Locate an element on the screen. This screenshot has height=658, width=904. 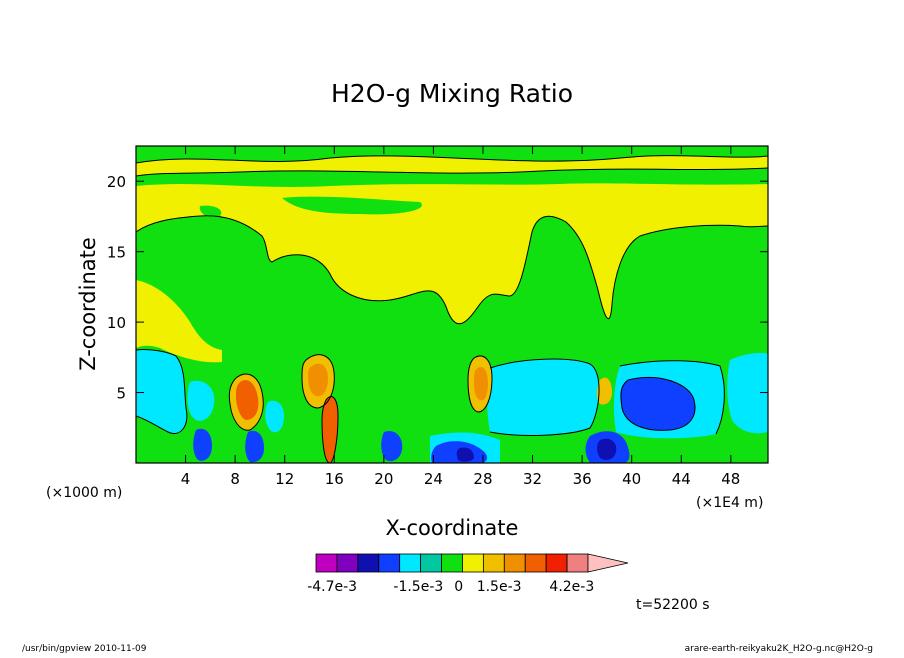
field-yellow-left is located at coordinates (179, 321).